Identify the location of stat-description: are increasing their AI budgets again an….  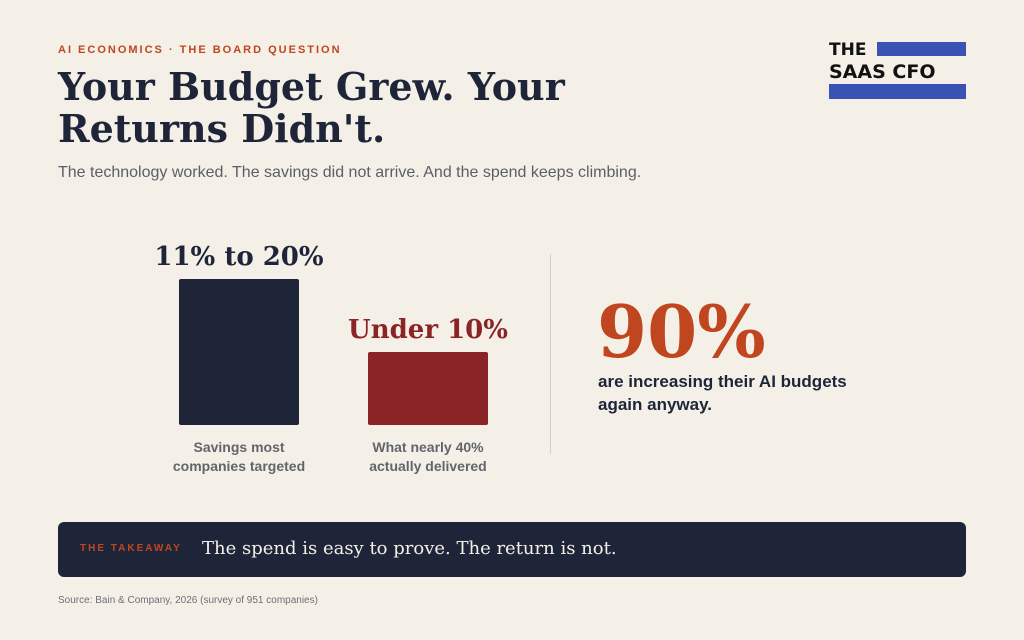
(722, 393).